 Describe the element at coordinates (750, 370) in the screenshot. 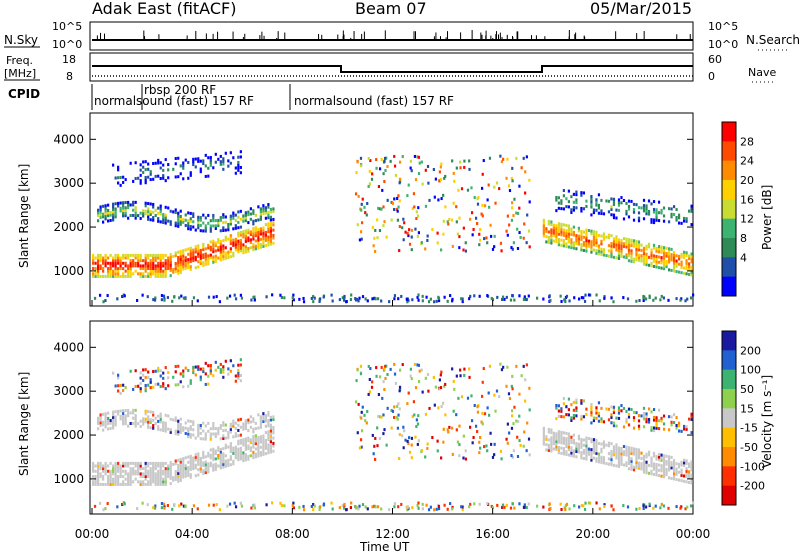

I see `colorbar-tick-label: 100` at that location.